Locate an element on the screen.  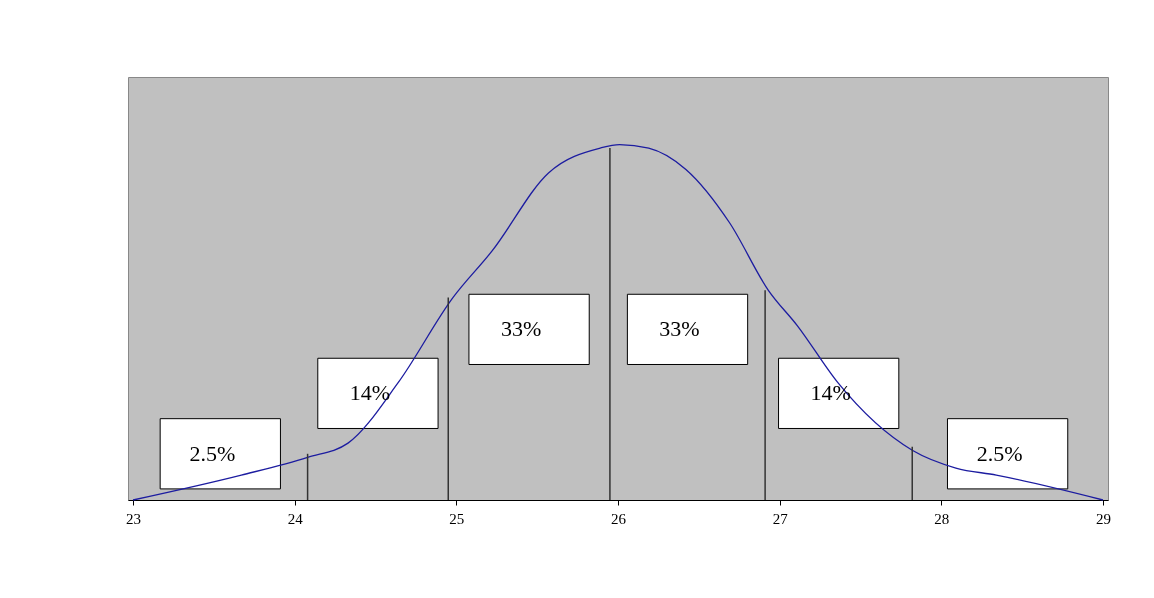
x-tick-label: 27 is located at coordinates (780, 518).